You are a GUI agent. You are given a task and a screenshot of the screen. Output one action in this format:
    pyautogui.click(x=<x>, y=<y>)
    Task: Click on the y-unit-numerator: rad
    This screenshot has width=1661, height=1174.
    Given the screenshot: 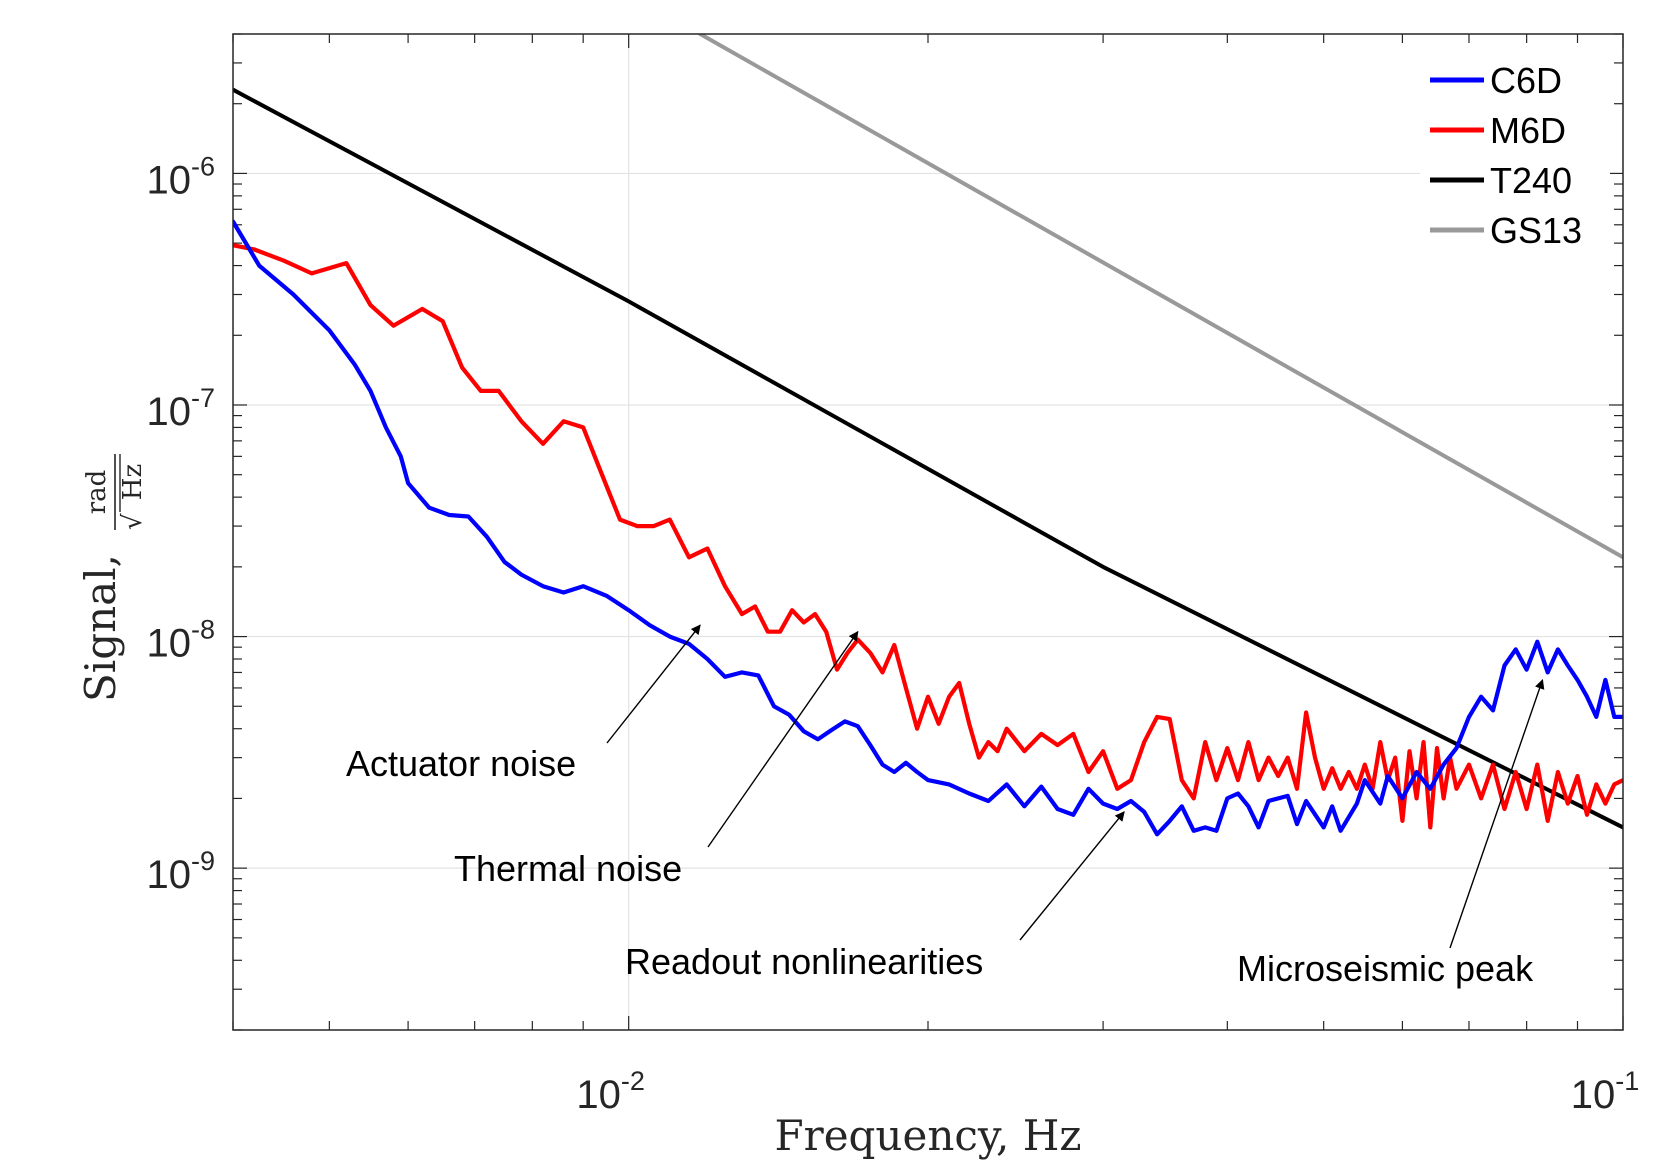 What is the action you would take?
    pyautogui.click(x=97, y=492)
    